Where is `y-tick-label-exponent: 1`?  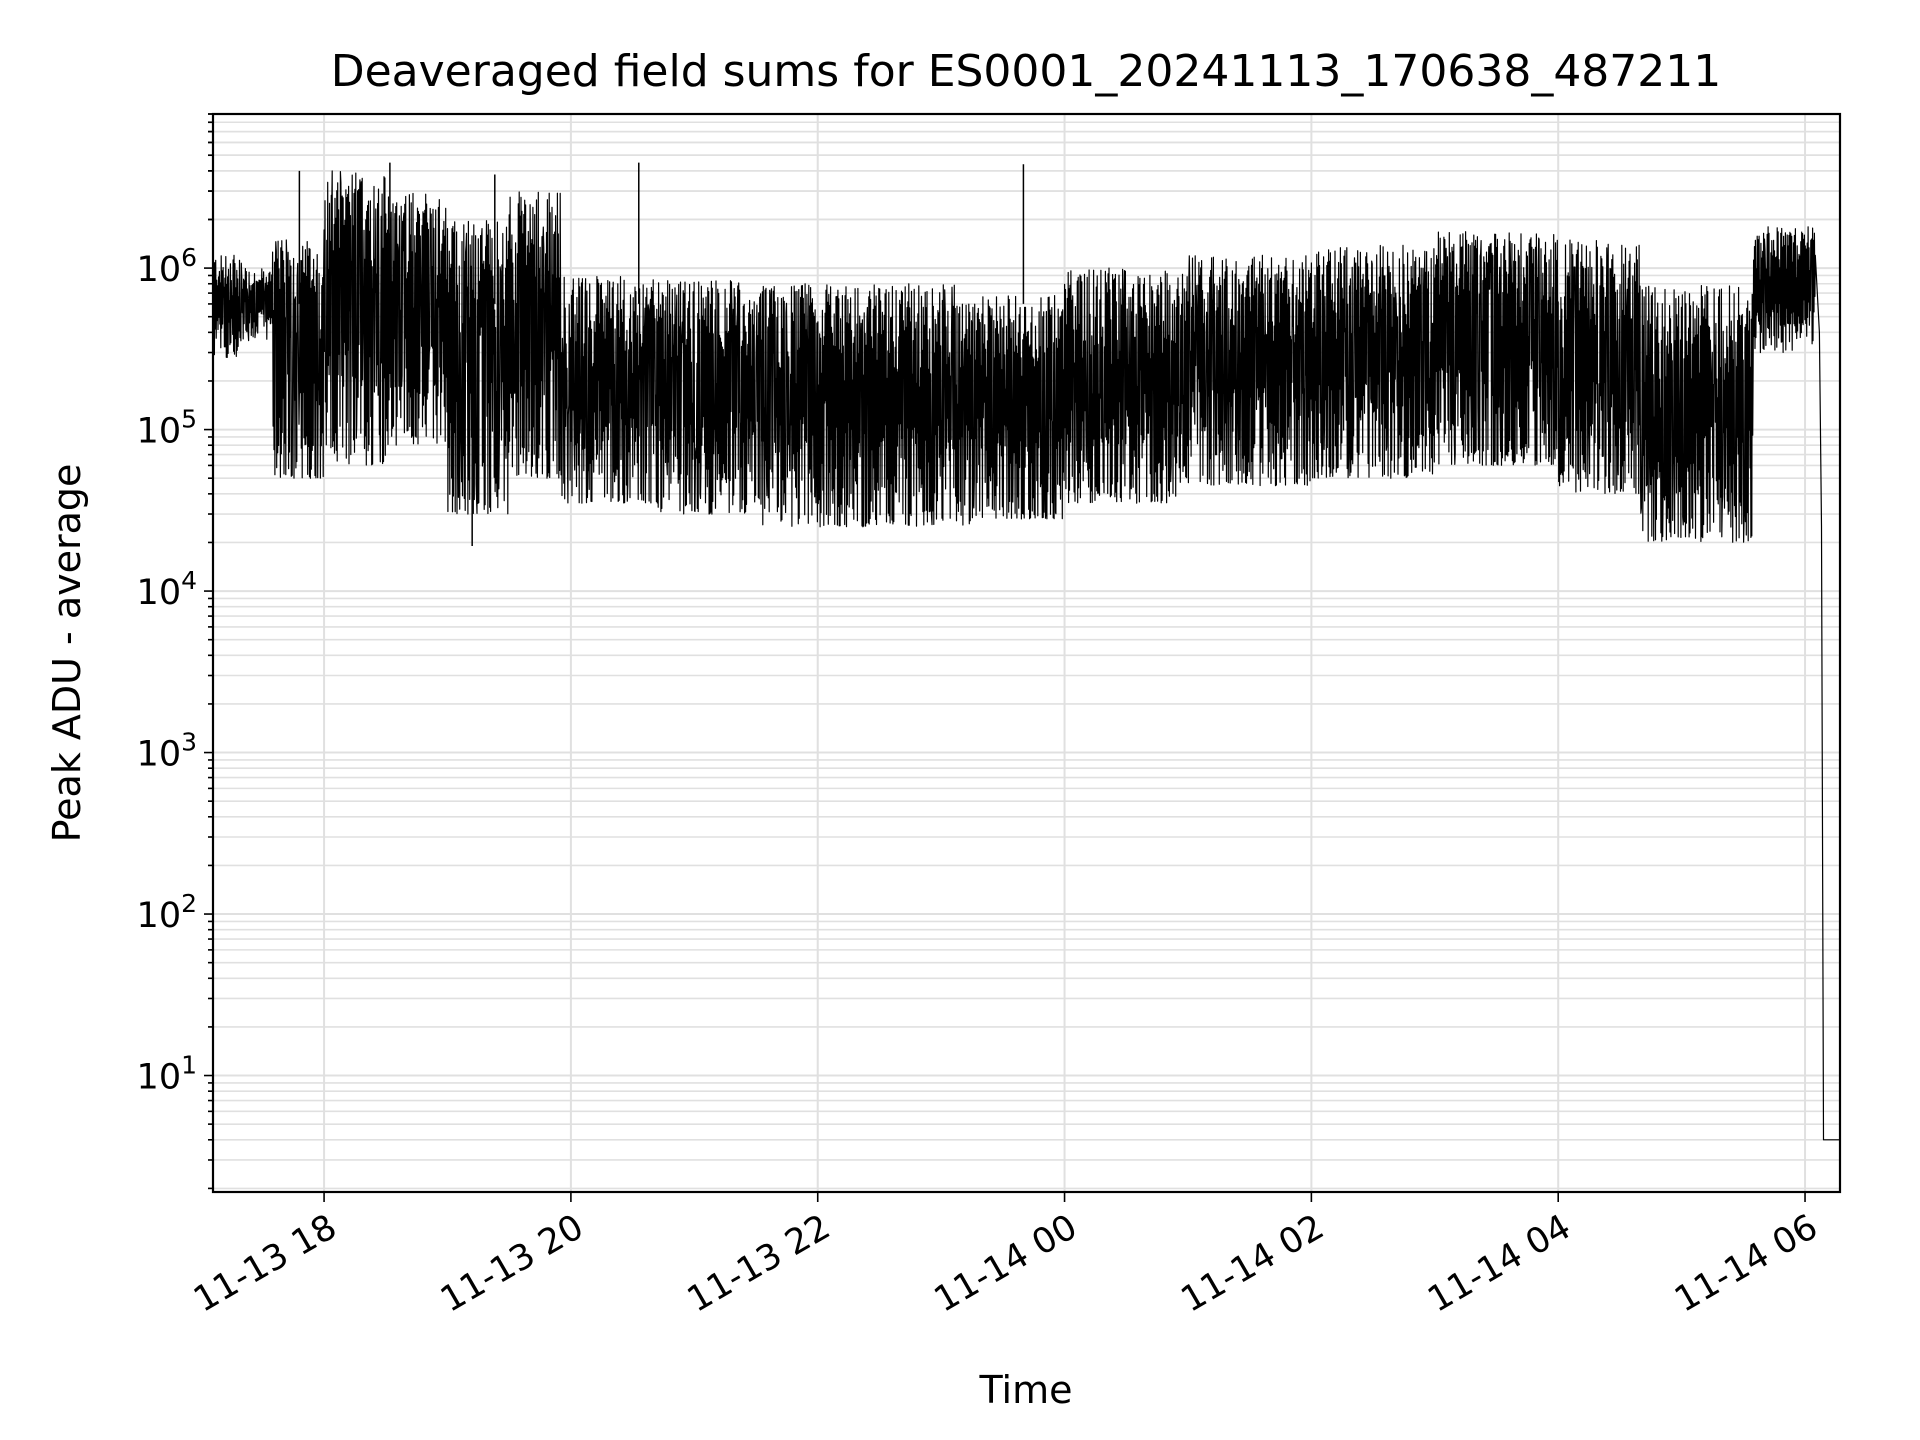
y-tick-label-exponent: 1 is located at coordinates (189, 1065).